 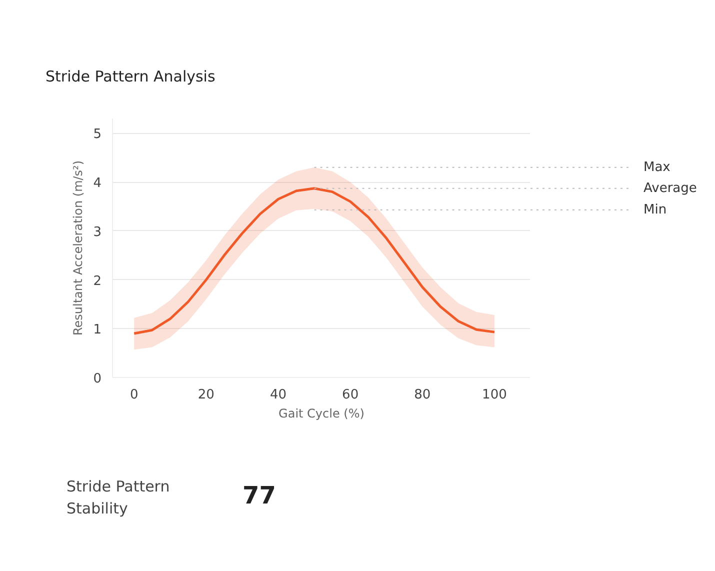 I want to click on ref-line-label: Average, so click(x=670, y=188).